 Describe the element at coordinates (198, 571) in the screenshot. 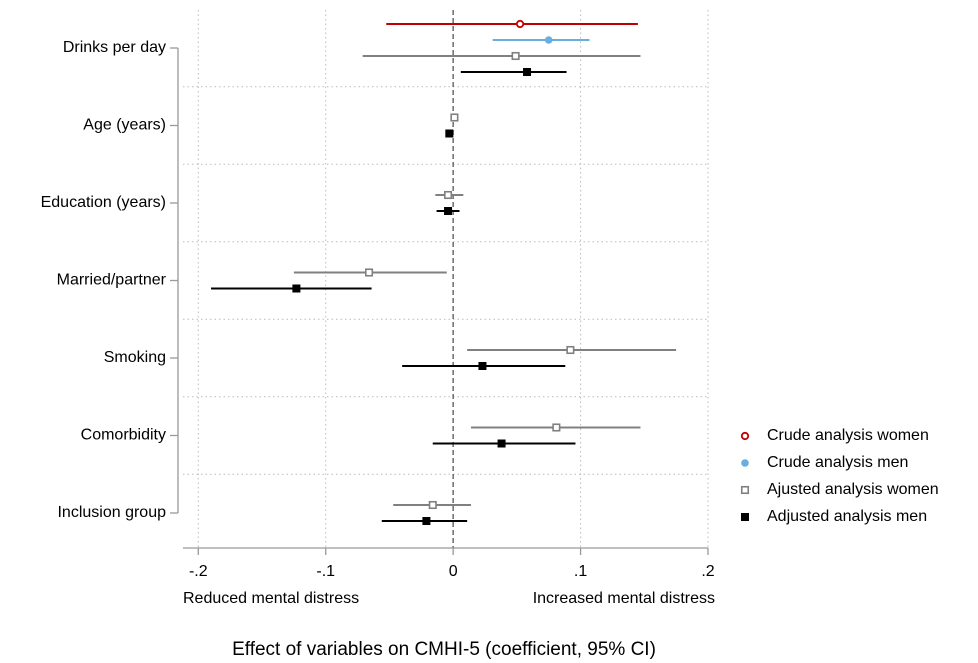

I see `x-tick-label: -.2` at that location.